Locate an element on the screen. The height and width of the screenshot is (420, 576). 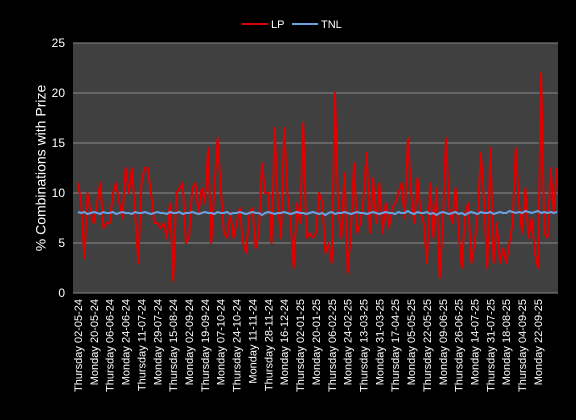
x-tick-label: Monday 29-07-24 is located at coordinates (158, 342).